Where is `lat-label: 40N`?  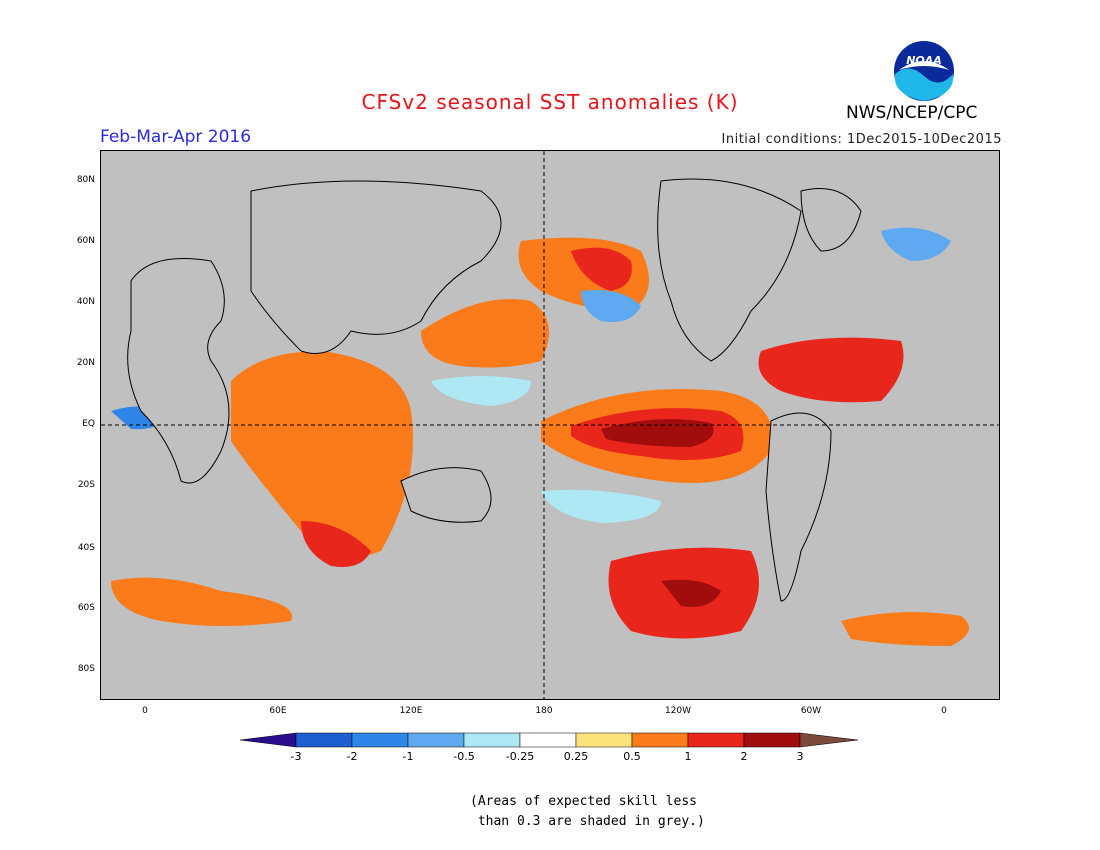
lat-label: 40N is located at coordinates (85, 302).